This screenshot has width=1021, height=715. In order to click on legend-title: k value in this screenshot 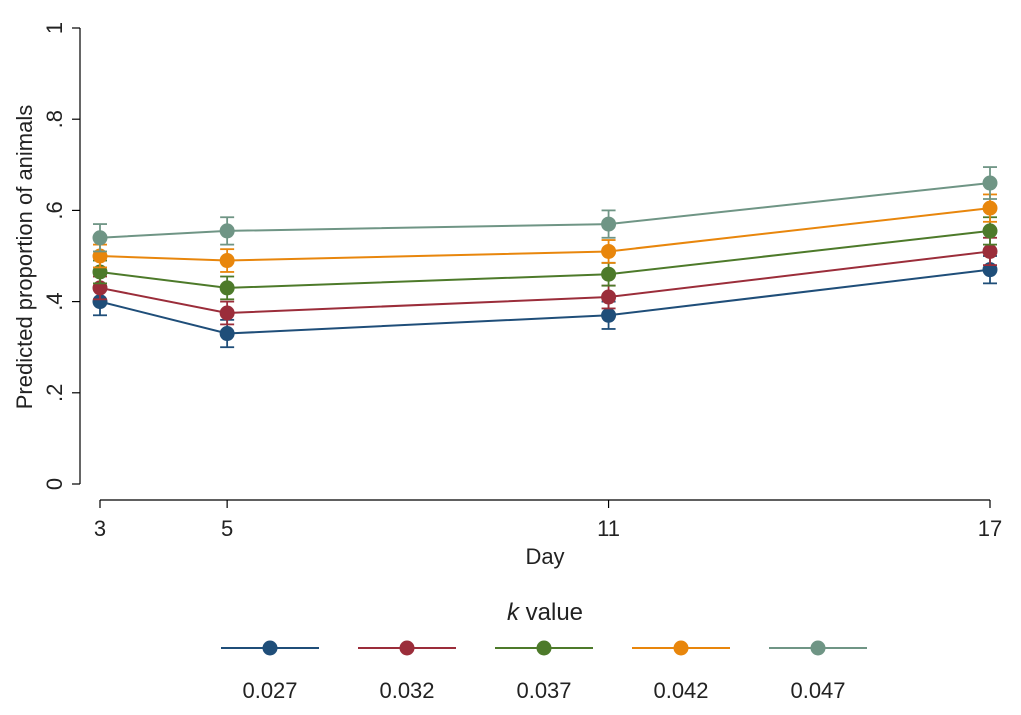, I will do `click(545, 612)`.